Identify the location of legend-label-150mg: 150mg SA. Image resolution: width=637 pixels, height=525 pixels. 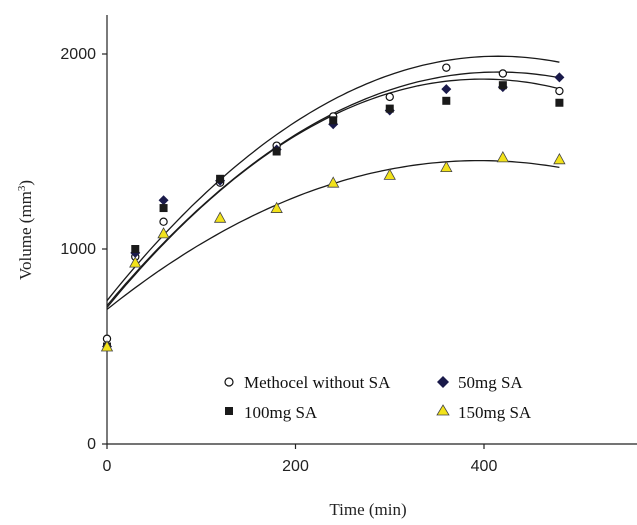
(495, 412).